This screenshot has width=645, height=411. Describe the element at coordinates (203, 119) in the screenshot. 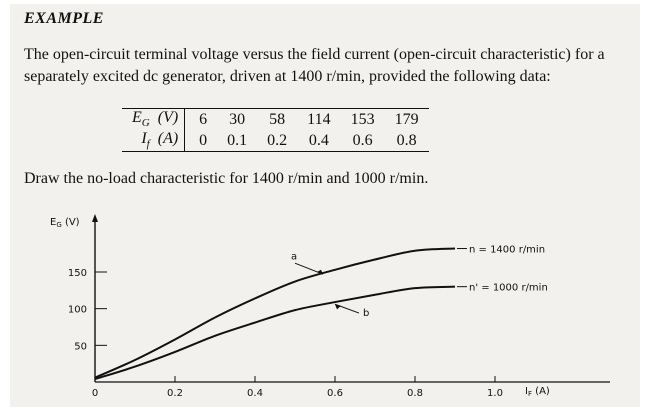

I see `table-cell: 6` at that location.